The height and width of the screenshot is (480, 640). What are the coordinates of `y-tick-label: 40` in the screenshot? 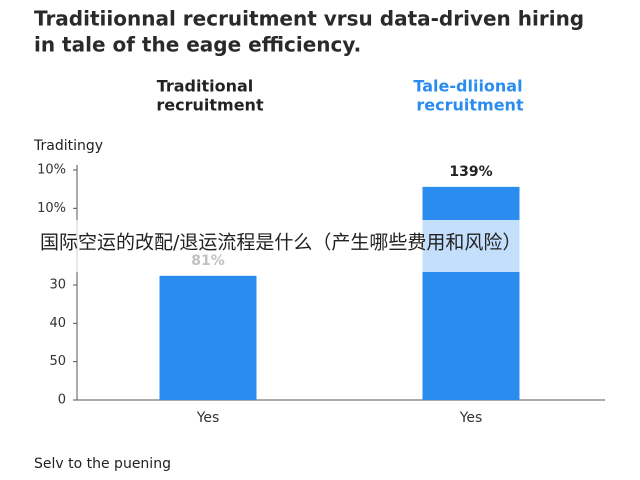 It's located at (57, 323).